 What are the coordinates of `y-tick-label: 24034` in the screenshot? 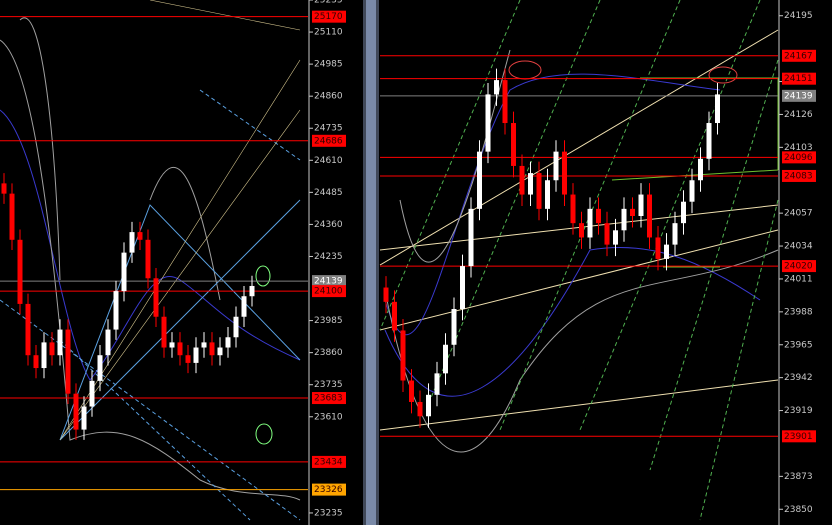 It's located at (798, 247).